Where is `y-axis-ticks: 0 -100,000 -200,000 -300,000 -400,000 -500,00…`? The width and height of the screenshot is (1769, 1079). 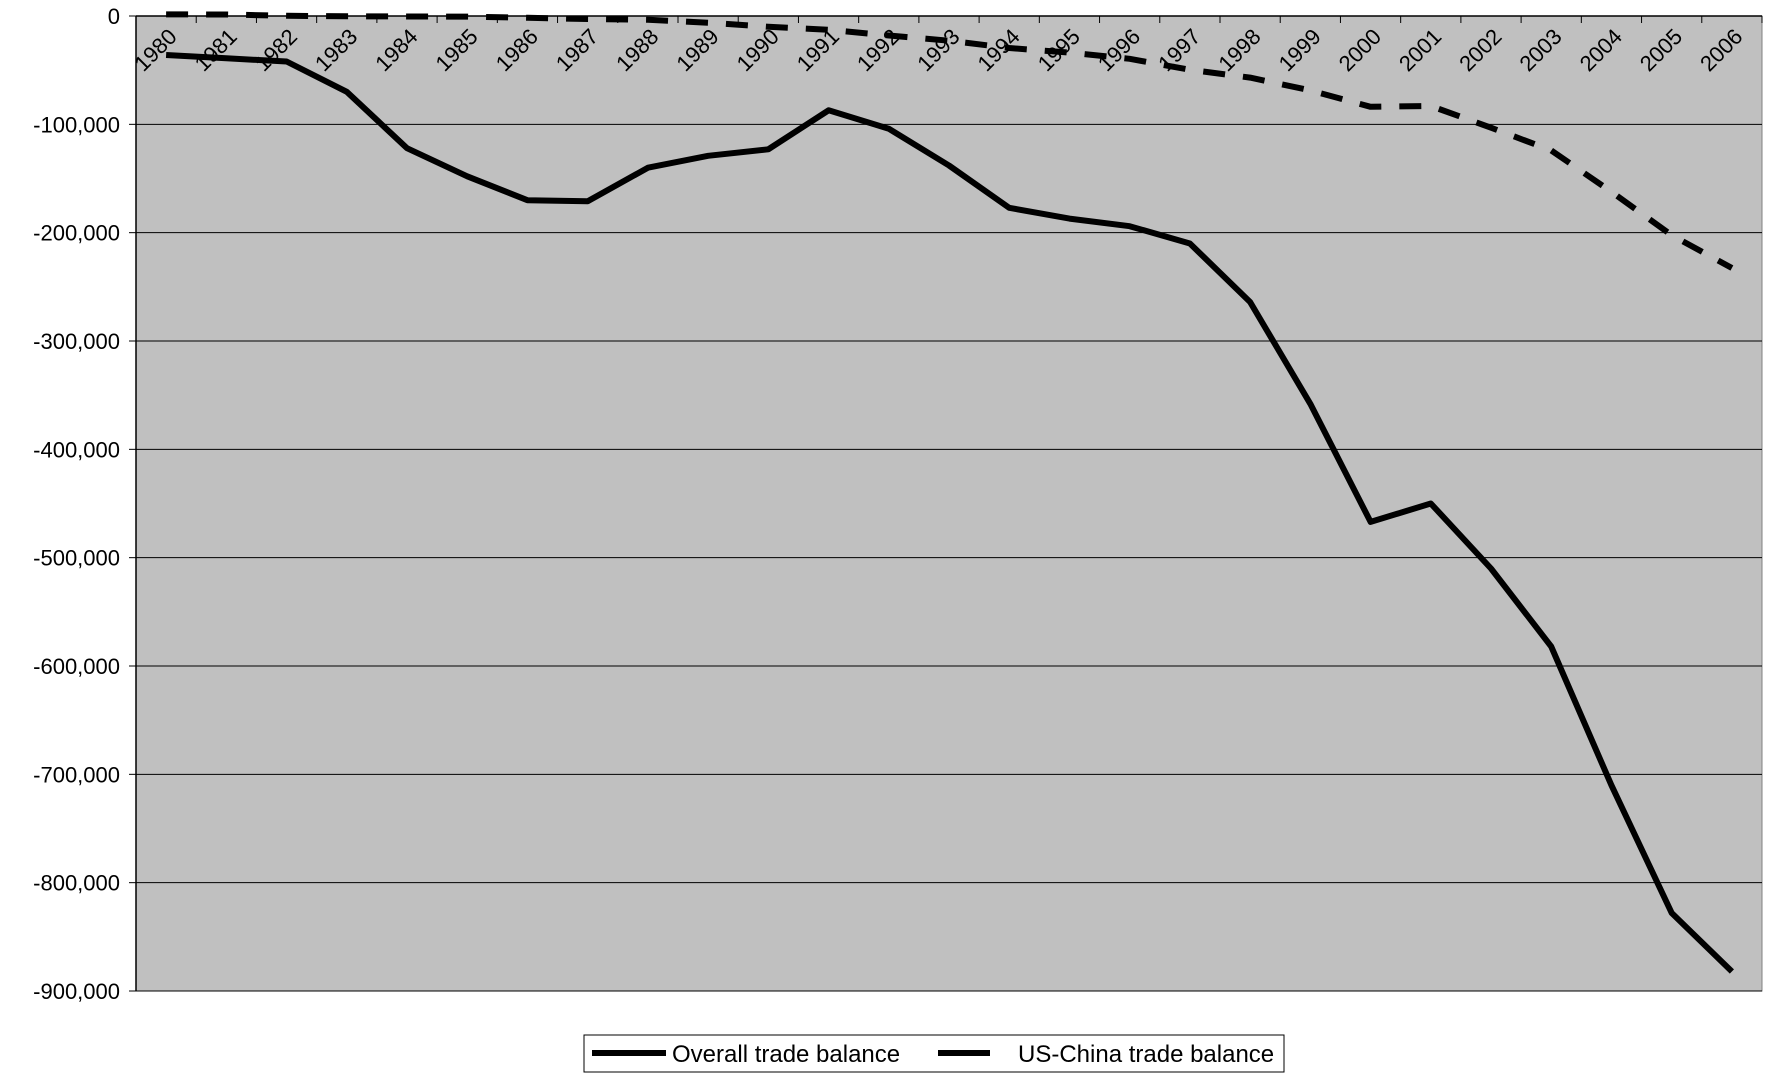
y-axis-ticks: 0 -100,000 -200,000 -300,000 -400,000 -500,00… is located at coordinates (85, 504).